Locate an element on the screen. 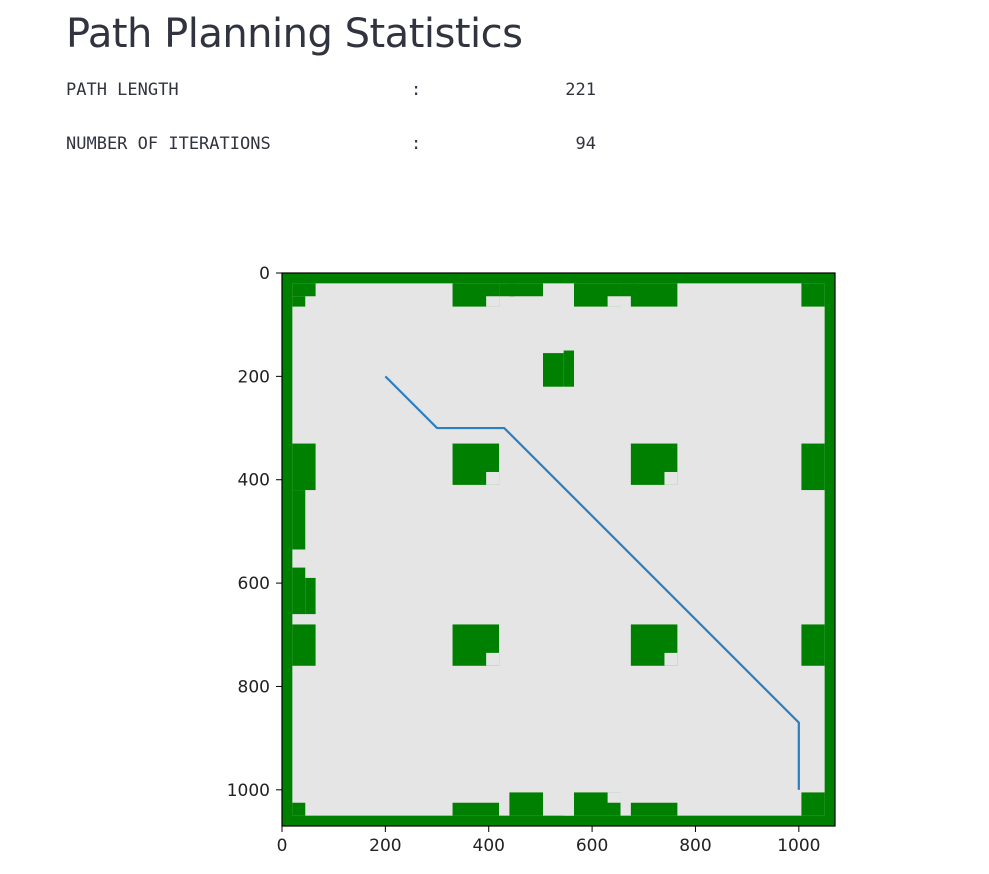 The image size is (989, 874). y-tick-label: 0 is located at coordinates (264, 274).